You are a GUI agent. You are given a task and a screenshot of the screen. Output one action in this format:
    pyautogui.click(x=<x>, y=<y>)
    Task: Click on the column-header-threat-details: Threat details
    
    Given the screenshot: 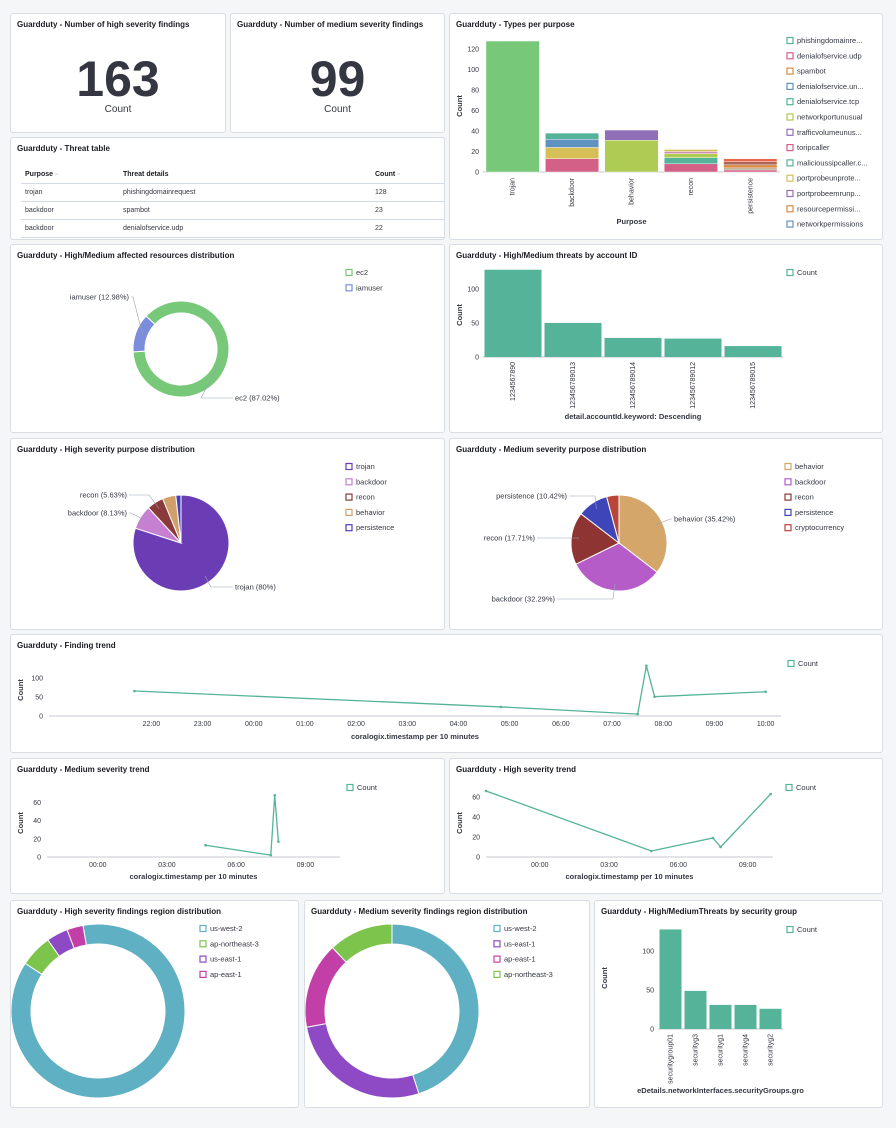 What is the action you would take?
    pyautogui.click(x=245, y=175)
    